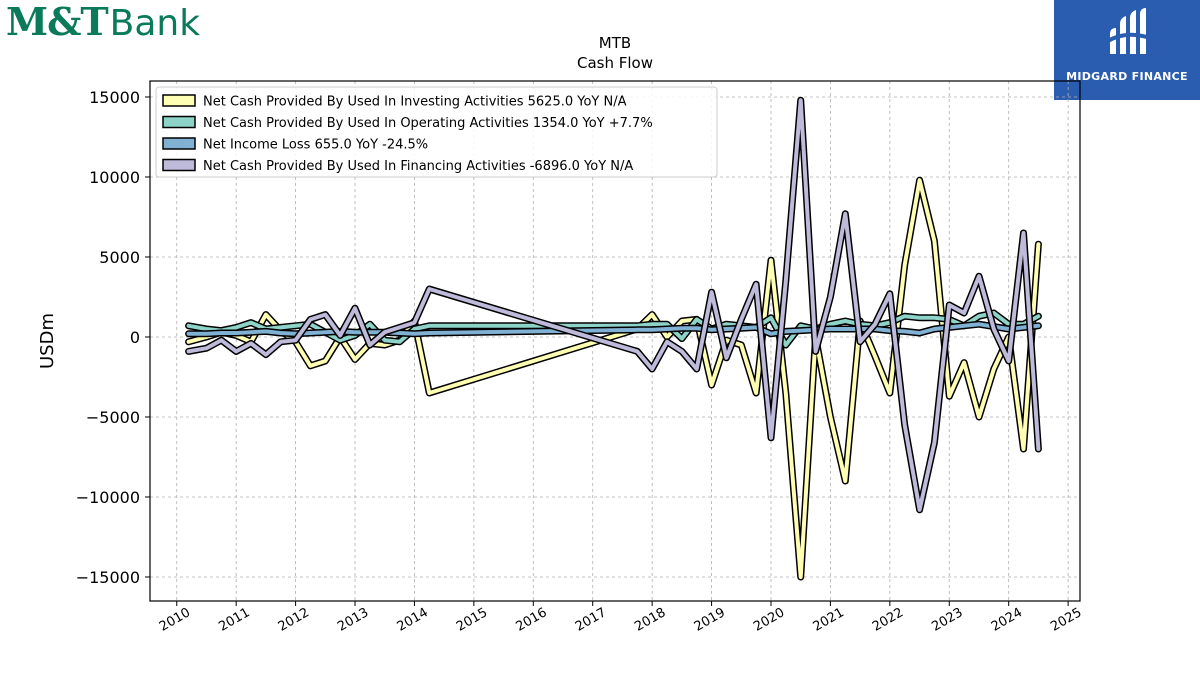  I want to click on y-tick-label: −5000, so click(113, 417).